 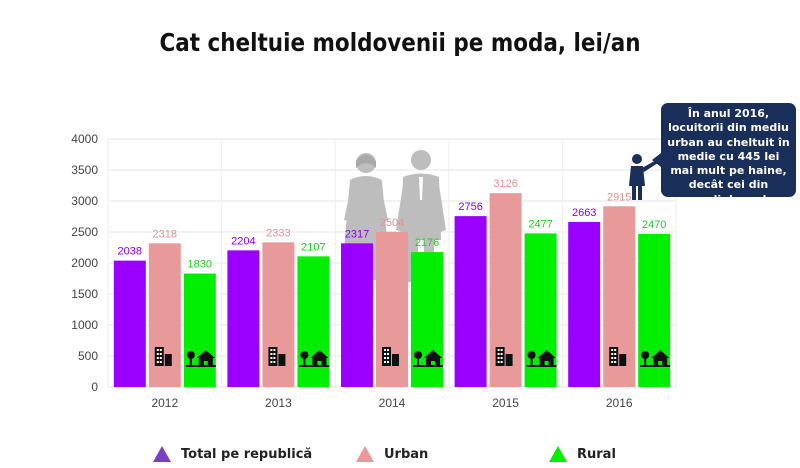 I want to click on chart-title: Cat cheltuie moldovenii pe moda, lei/an, so click(x=400, y=42).